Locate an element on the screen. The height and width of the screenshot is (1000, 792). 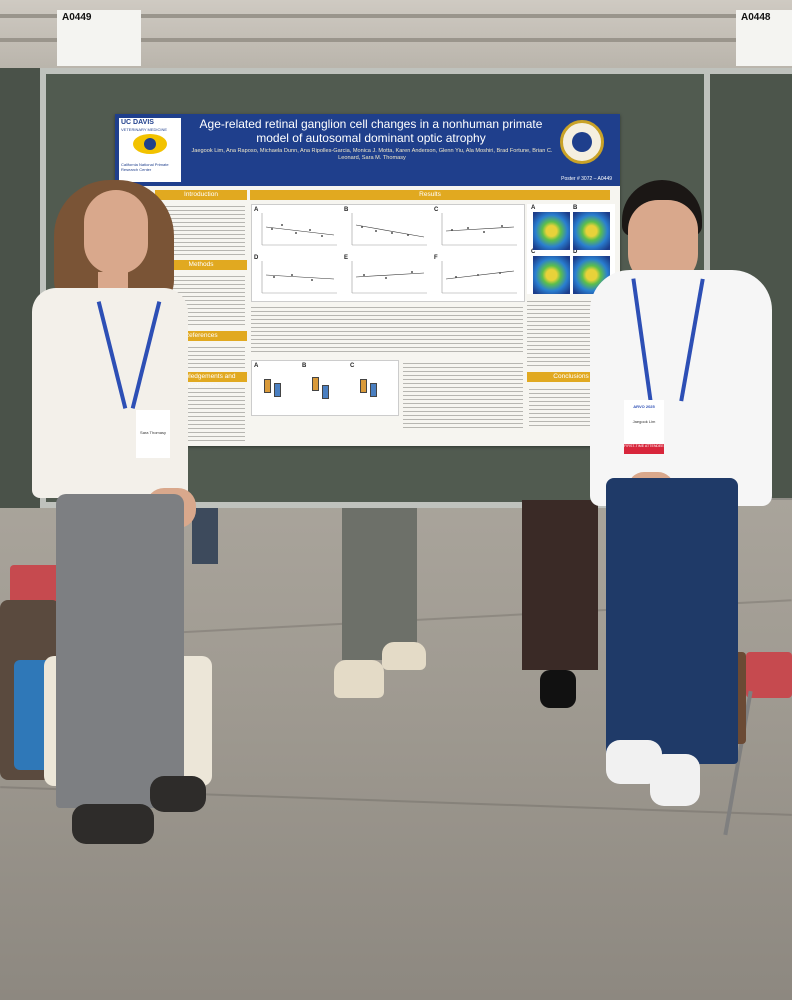
badge-name: Sara Thomasy is located at coordinates (153, 432).